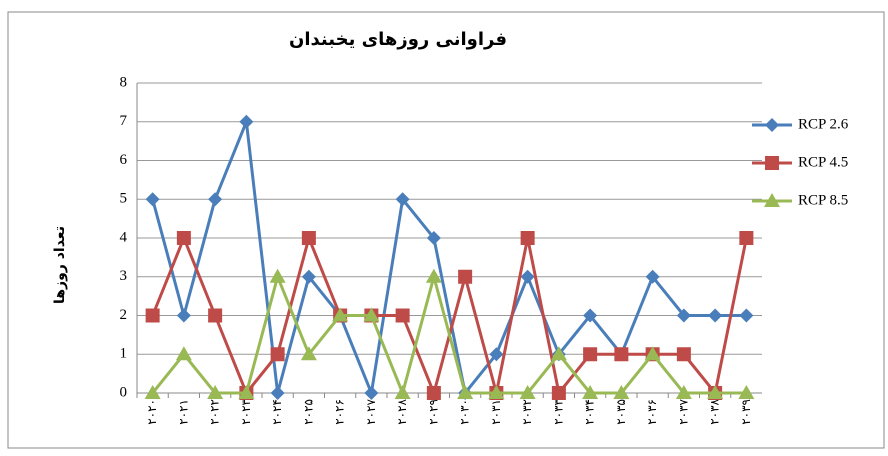 This screenshot has height=456, width=888. What do you see at coordinates (124, 354) in the screenshot?
I see `y-tick-label: 1` at bounding box center [124, 354].